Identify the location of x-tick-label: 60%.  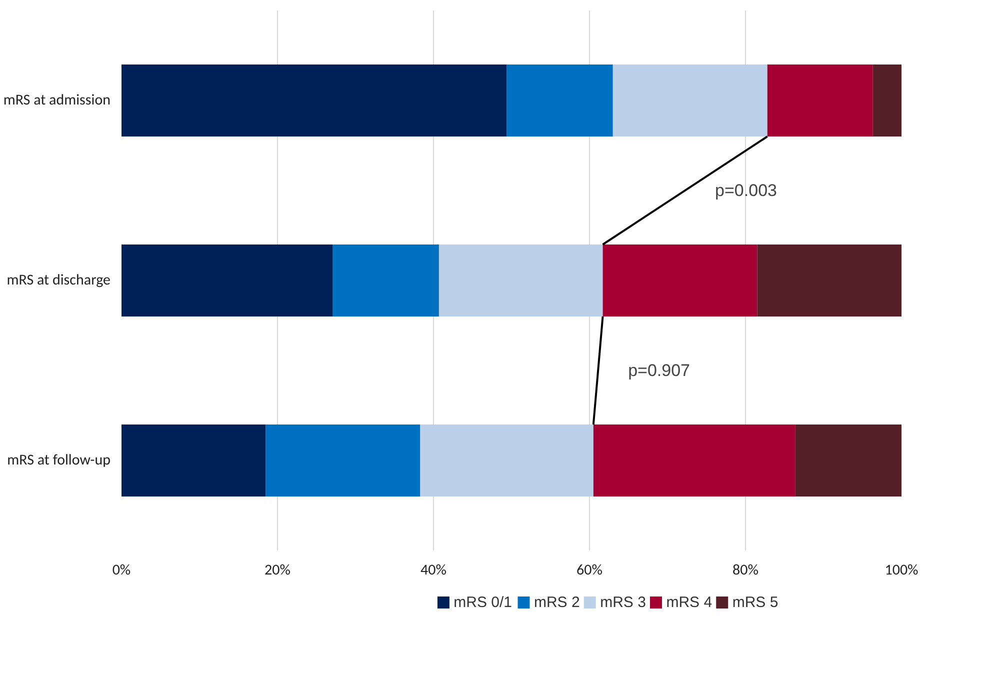
(589, 571).